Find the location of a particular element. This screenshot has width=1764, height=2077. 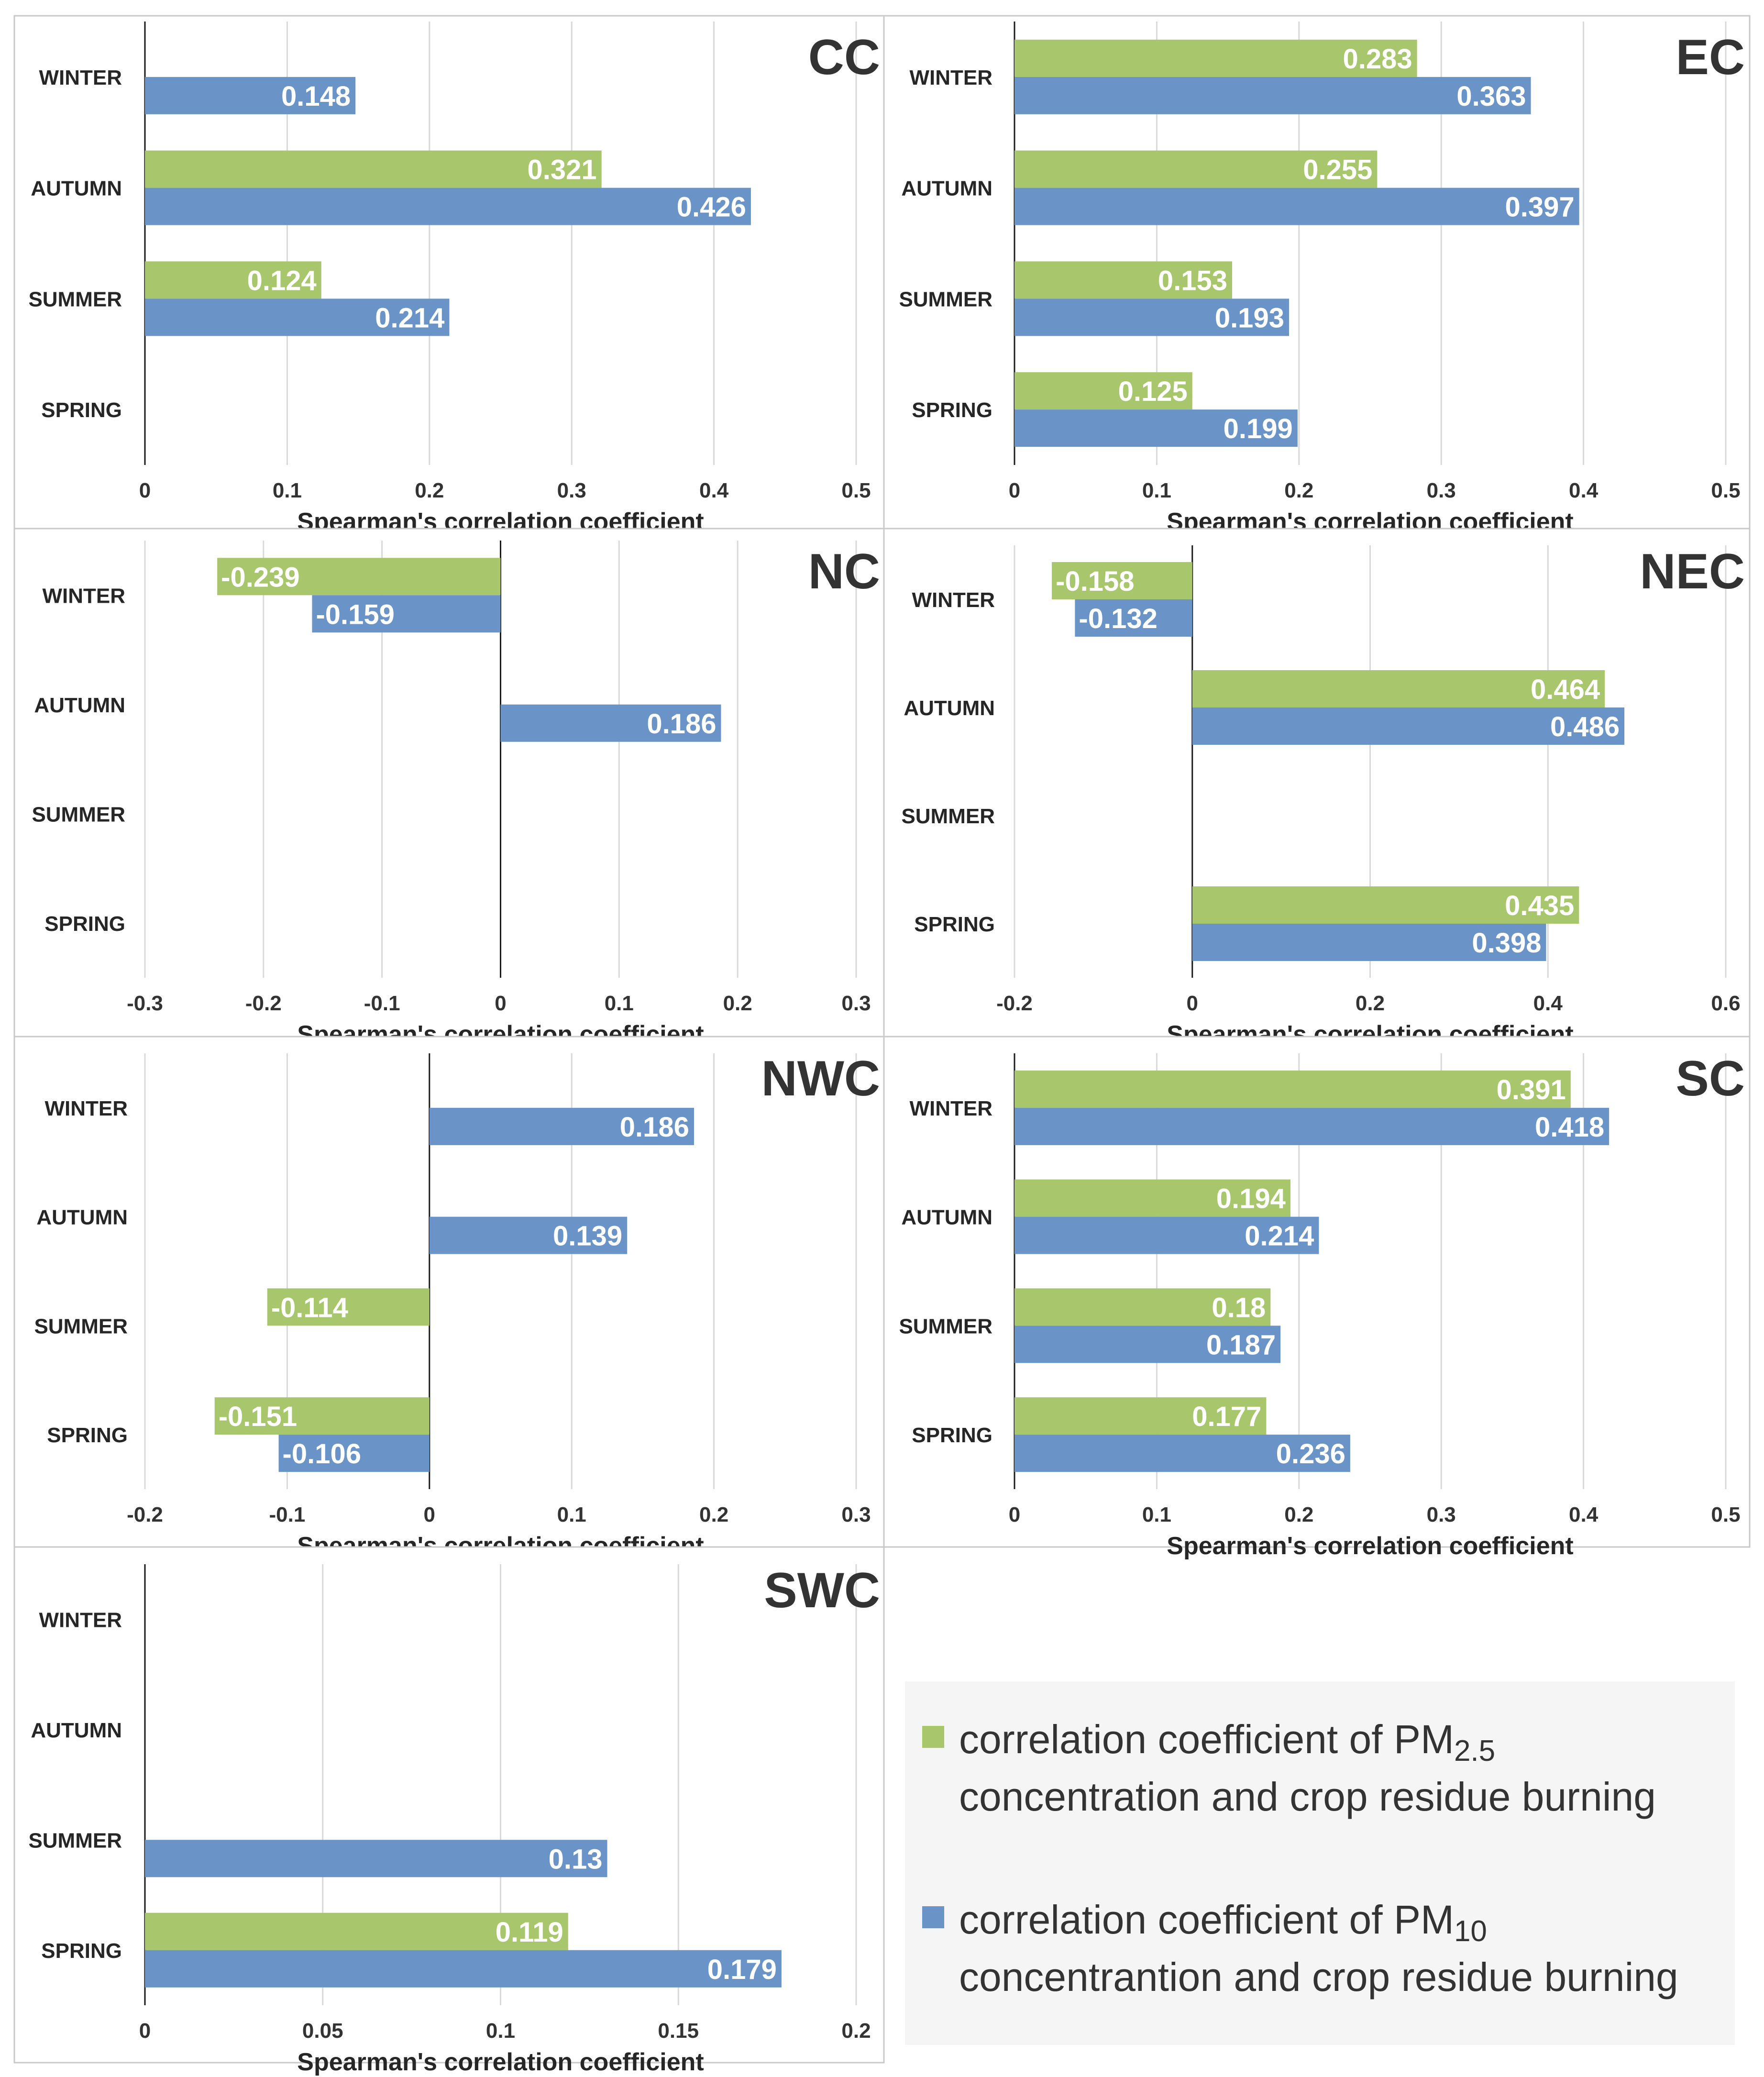

legend-pm10-line2: concentrantion and crop residue burning is located at coordinates (1318, 1977).